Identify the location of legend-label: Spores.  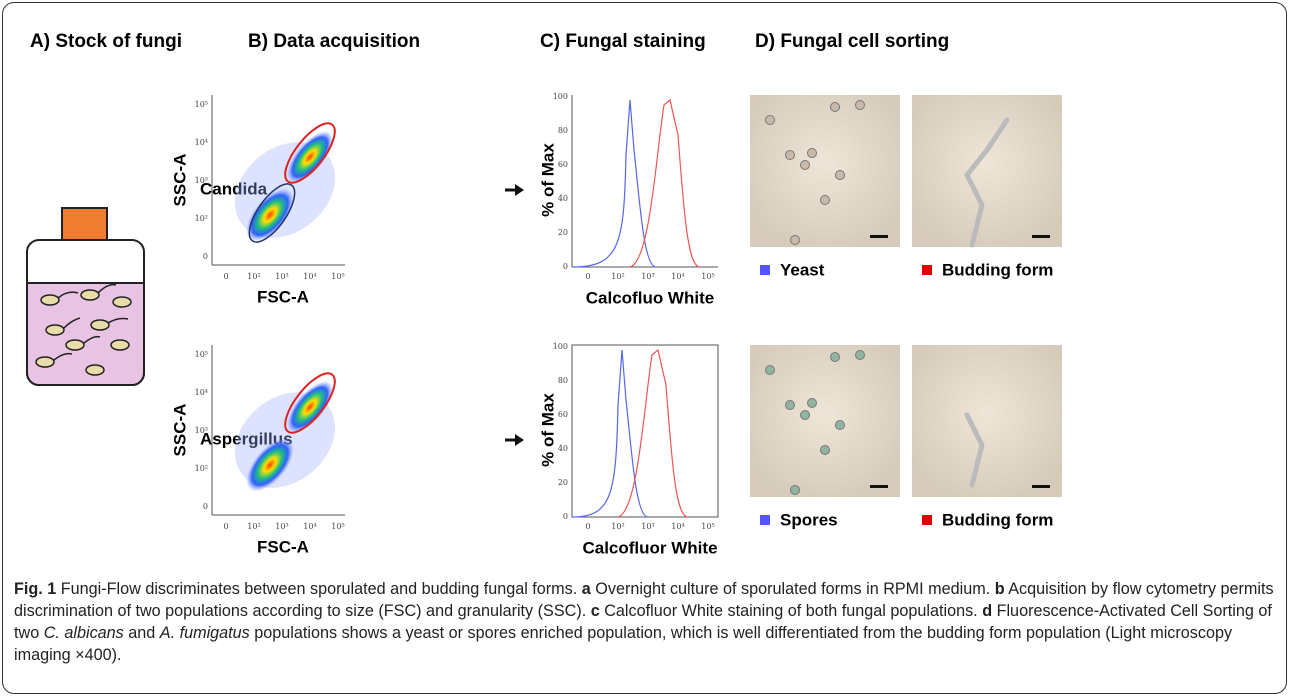
(809, 519).